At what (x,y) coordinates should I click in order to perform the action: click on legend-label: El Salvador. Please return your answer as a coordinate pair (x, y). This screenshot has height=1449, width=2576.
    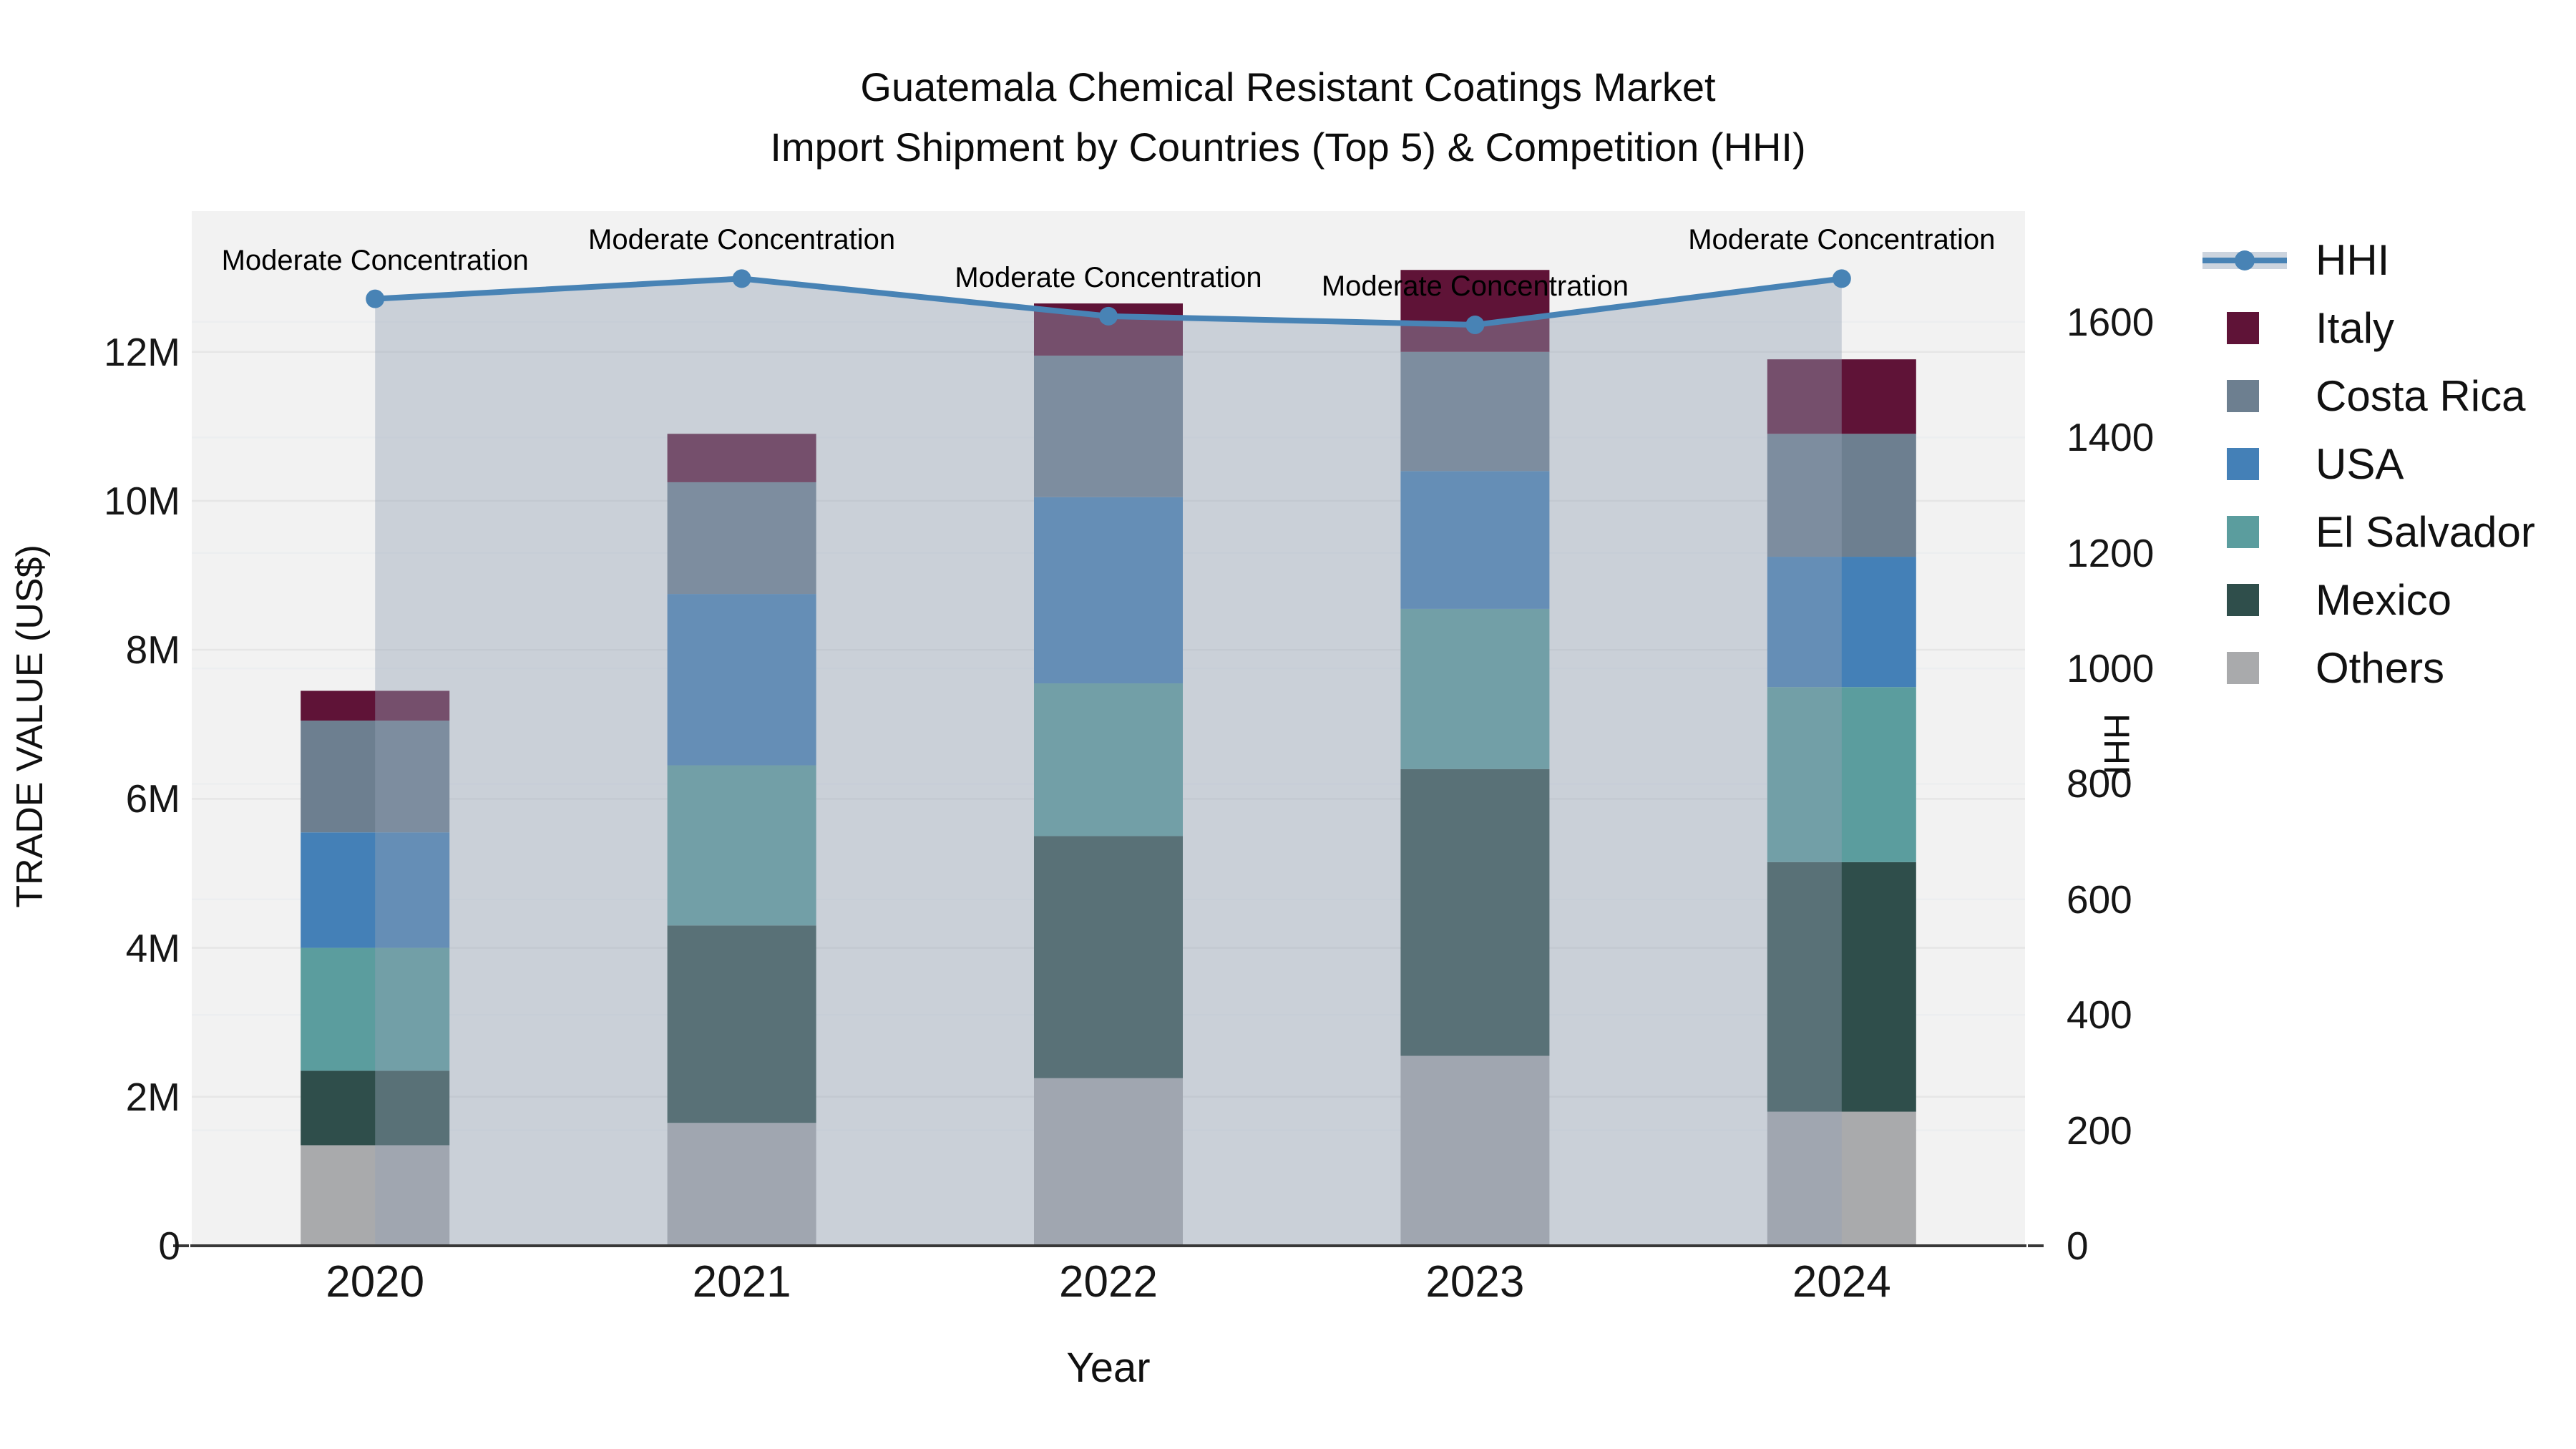
    Looking at the image, I should click on (2425, 532).